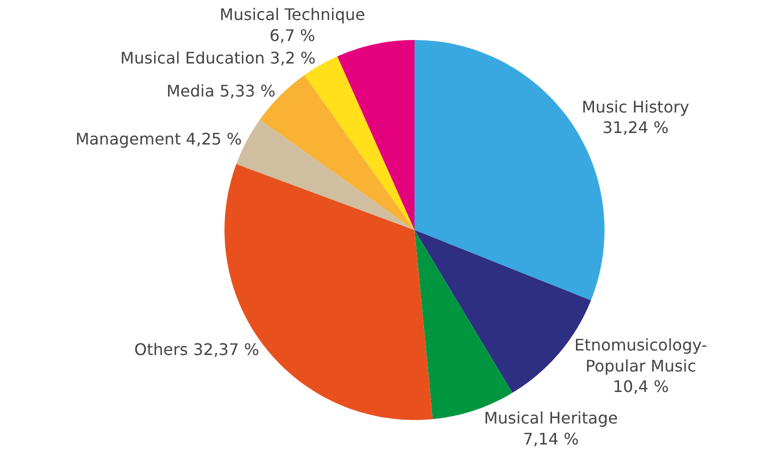 This screenshot has width=783, height=453. Describe the element at coordinates (221, 90) in the screenshot. I see `slice-label: Media 5,33 %` at that location.